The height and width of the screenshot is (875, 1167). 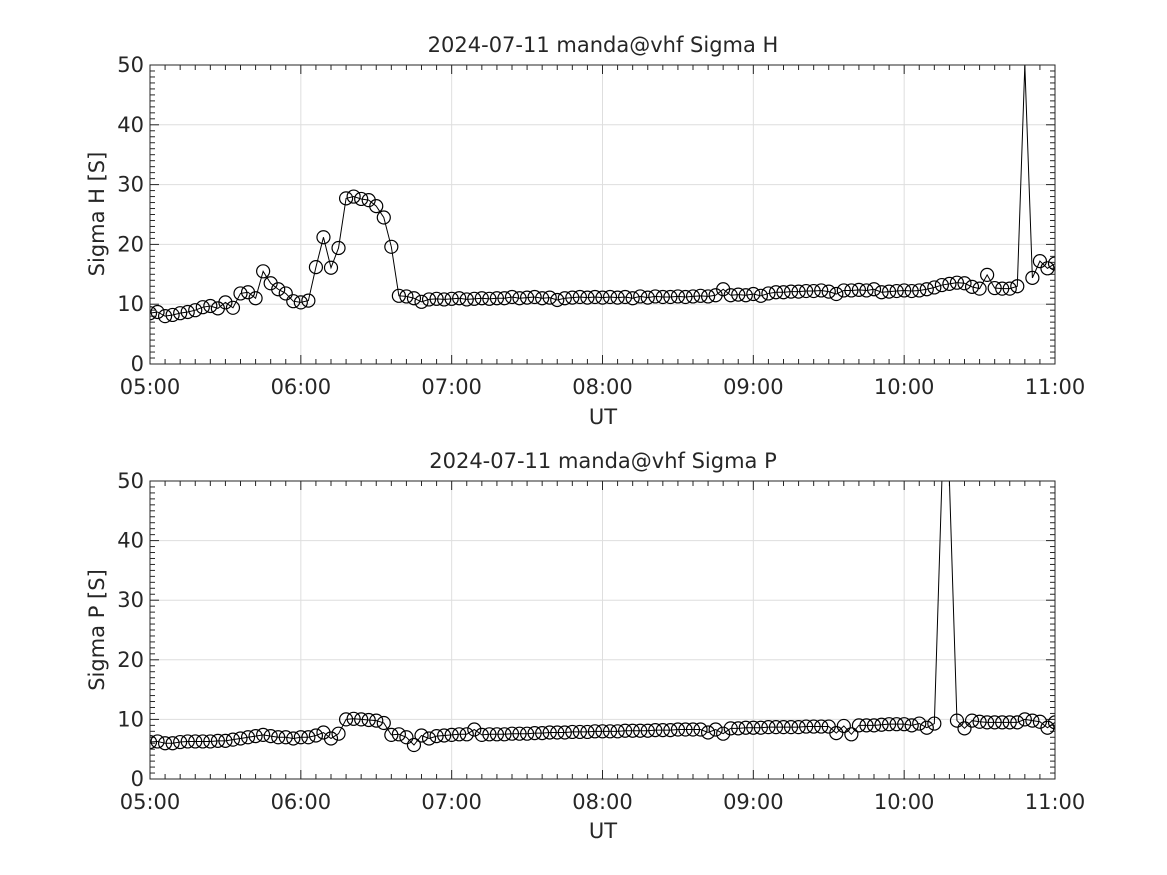 What do you see at coordinates (451, 802) in the screenshot?
I see `sigma-p-x-tick-label: 07:00` at bounding box center [451, 802].